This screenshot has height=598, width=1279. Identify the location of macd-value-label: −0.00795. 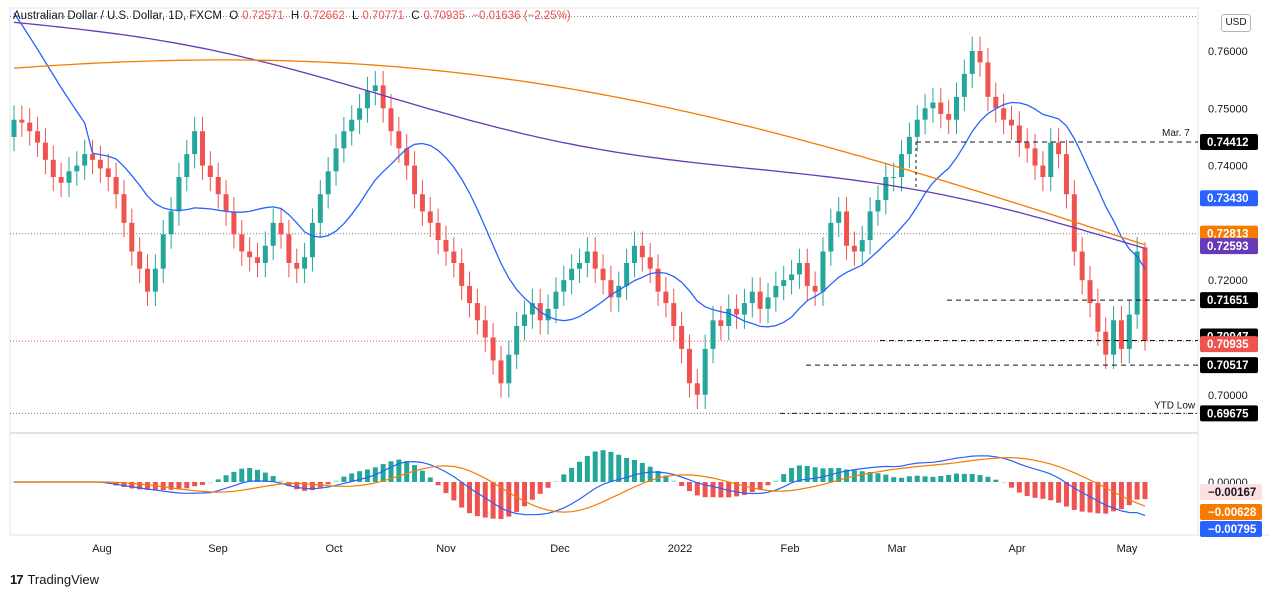
(1231, 529).